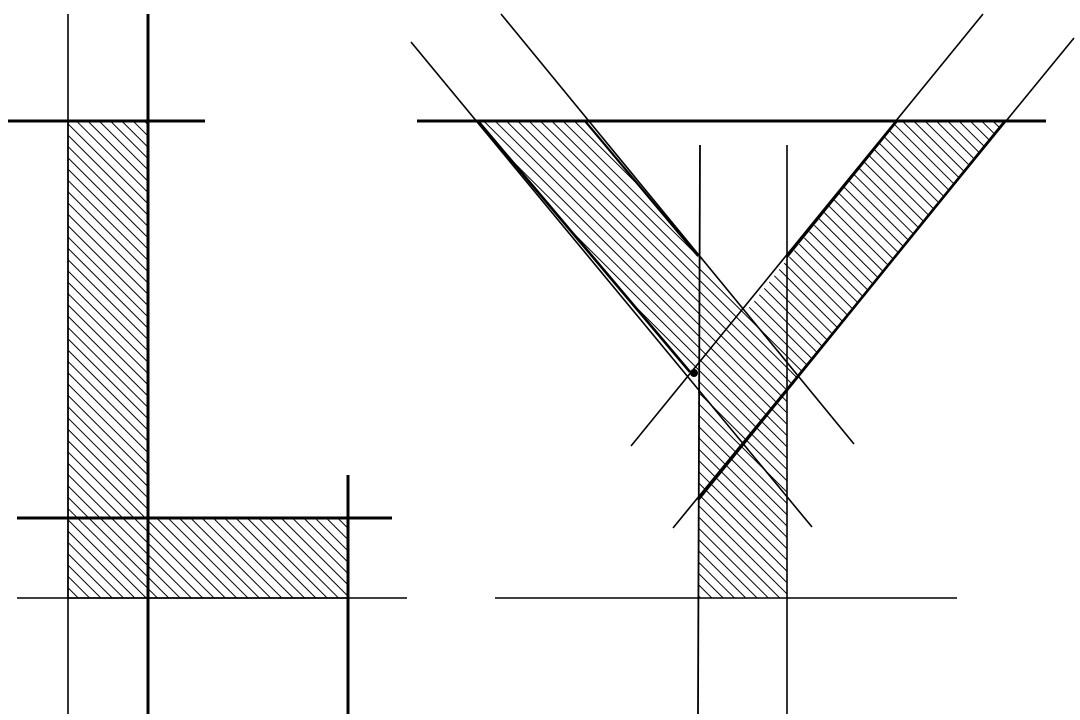 This screenshot has height=720, width=1080. Describe the element at coordinates (108, 319) in the screenshot. I see `letter-l-stem` at that location.